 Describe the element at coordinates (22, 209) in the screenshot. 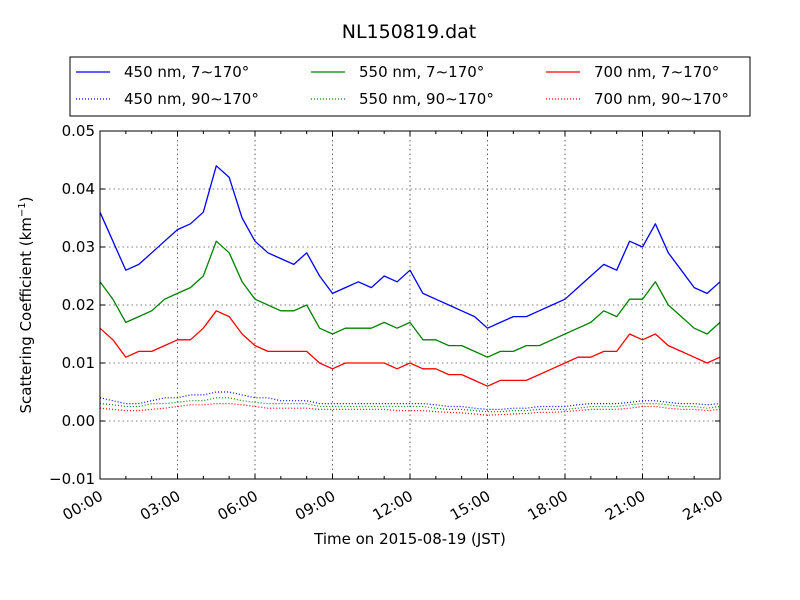

I see `y-axis-label-superscript: −1` at that location.